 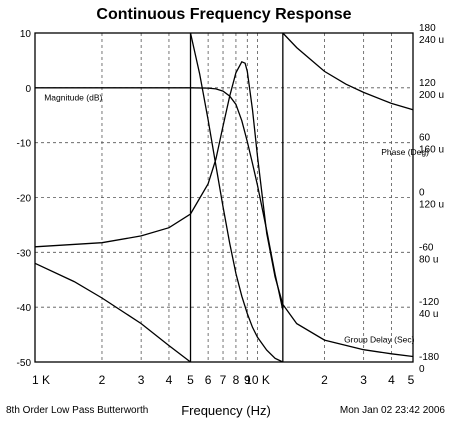 What do you see at coordinates (223, 14) in the screenshot?
I see `chart-title: Continuous Frequency Response` at bounding box center [223, 14].